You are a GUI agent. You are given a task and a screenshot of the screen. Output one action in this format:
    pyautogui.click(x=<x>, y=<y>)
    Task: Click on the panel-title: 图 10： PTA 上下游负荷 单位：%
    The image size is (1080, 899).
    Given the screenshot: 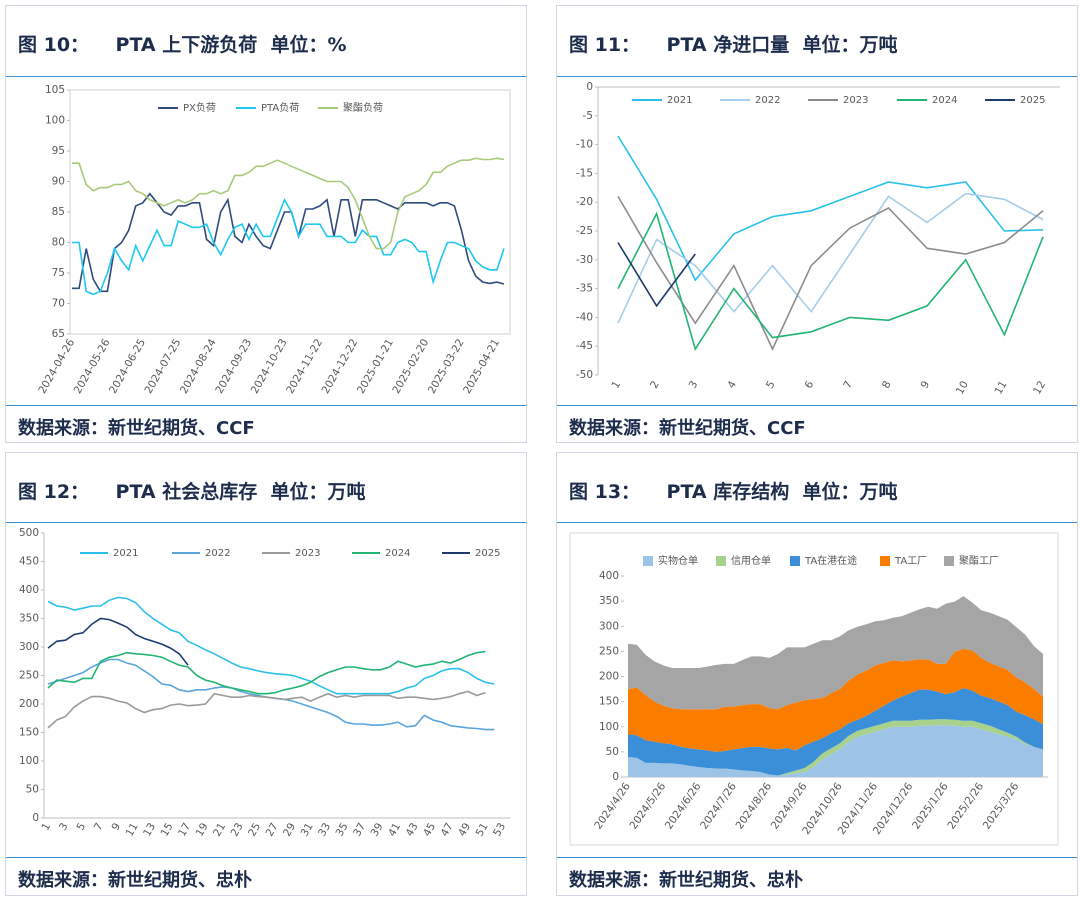 What is the action you would take?
    pyautogui.click(x=182, y=45)
    